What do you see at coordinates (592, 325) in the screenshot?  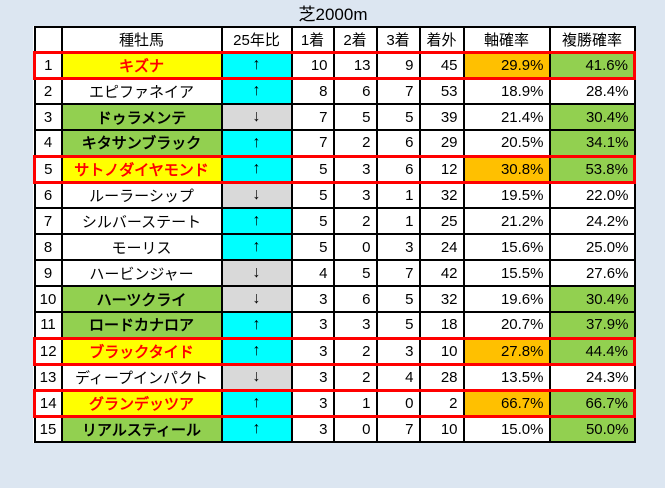 I see `place-probability-cell: 37.9%` at bounding box center [592, 325].